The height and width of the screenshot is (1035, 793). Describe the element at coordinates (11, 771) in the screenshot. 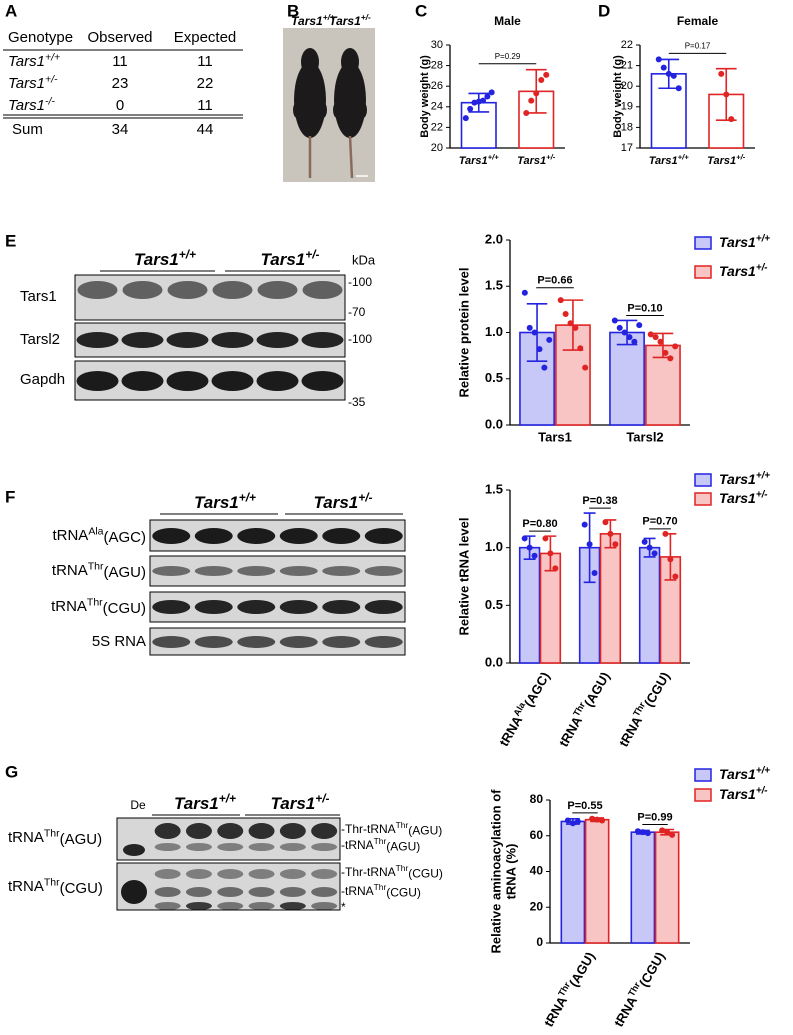

I see `panel-label: G` at that location.